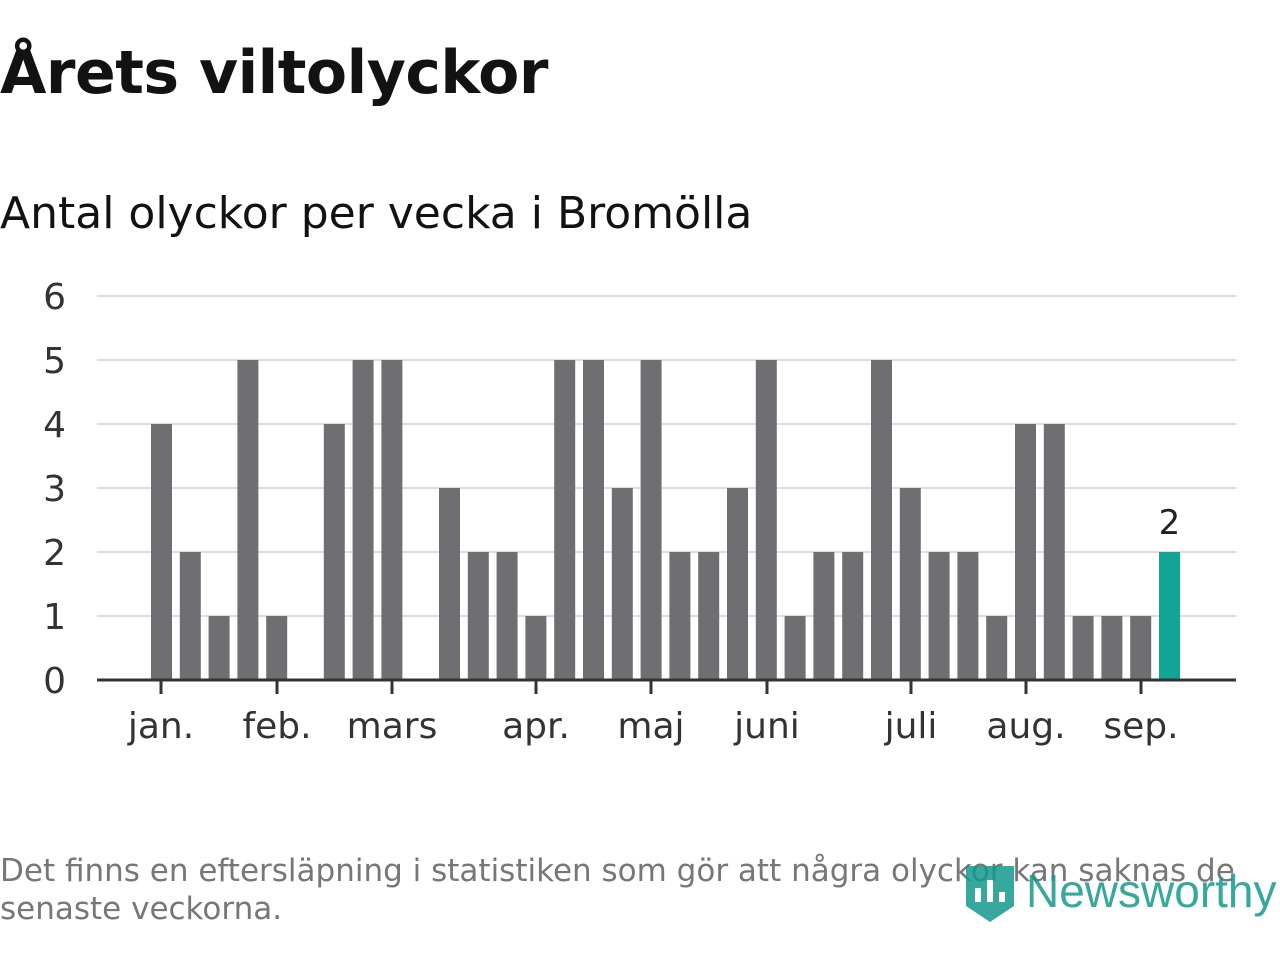  What do you see at coordinates (54, 617) in the screenshot?
I see `y-tick-label: 1` at bounding box center [54, 617].